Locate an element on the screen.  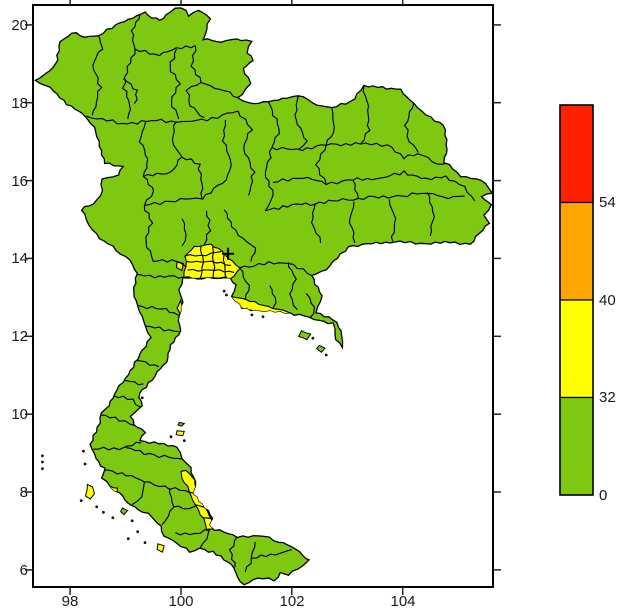
y-tick-label: 10 is located at coordinates (19, 414).